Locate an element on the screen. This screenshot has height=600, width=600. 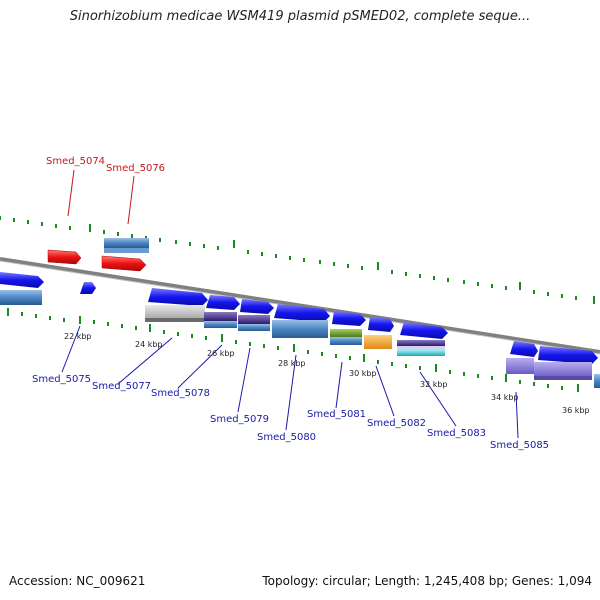
scale-label: 30 kbp is located at coordinates (363, 373).